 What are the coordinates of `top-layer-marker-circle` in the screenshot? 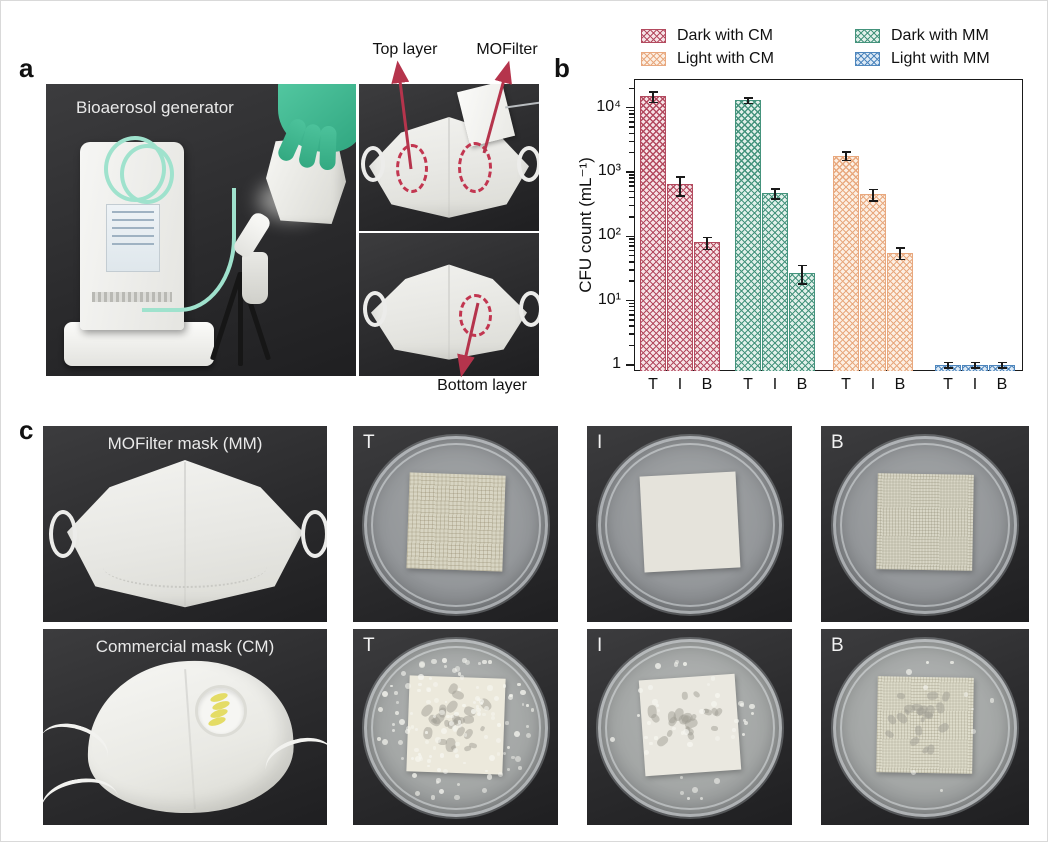 It's located at (412, 168).